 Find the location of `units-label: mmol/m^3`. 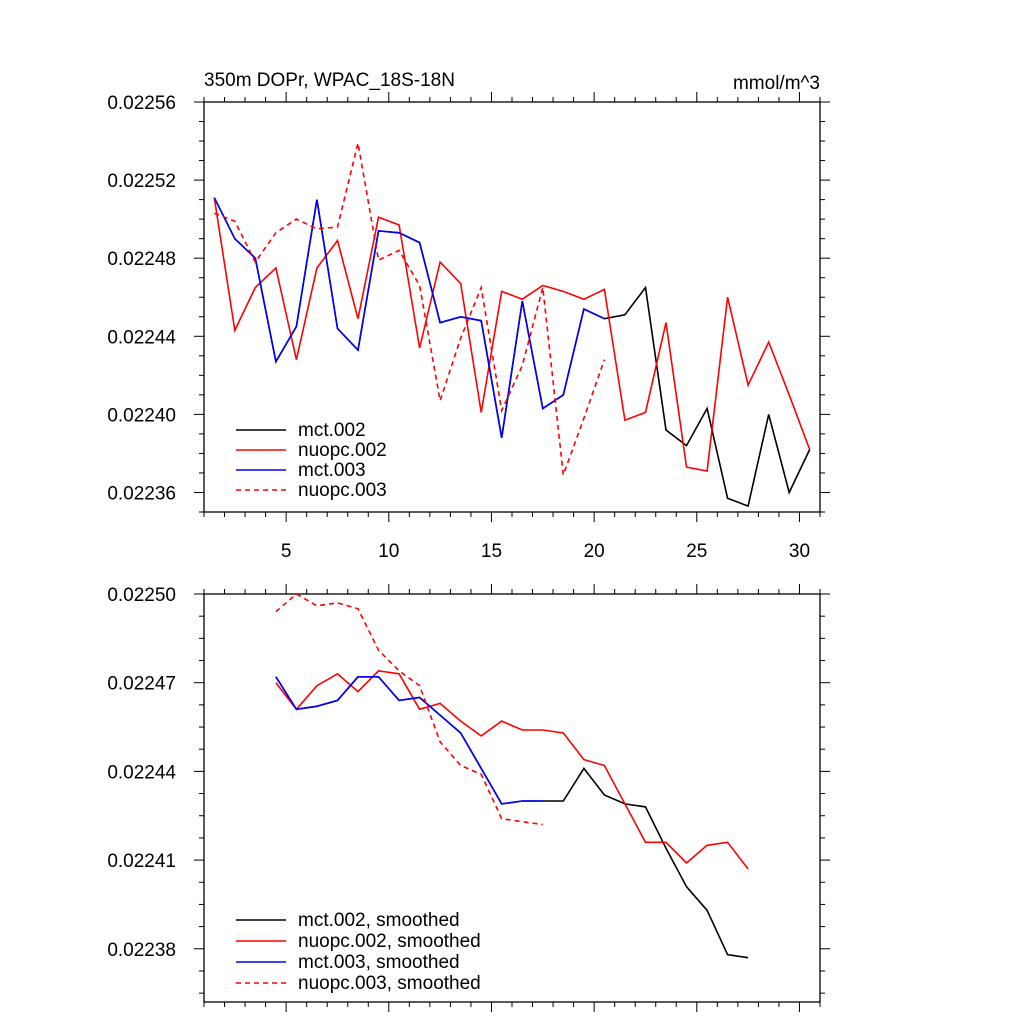

units-label: mmol/m^3 is located at coordinates (776, 83).